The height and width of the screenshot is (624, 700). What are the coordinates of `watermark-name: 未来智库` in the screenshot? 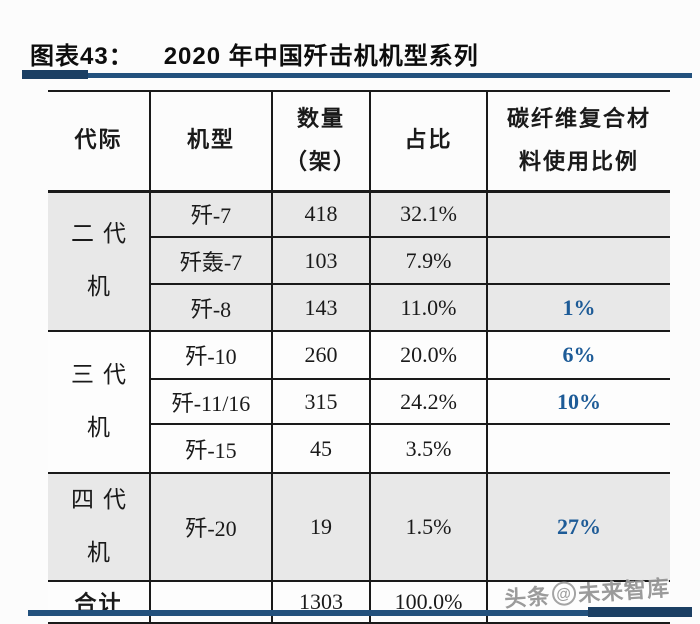 It's located at (624, 591).